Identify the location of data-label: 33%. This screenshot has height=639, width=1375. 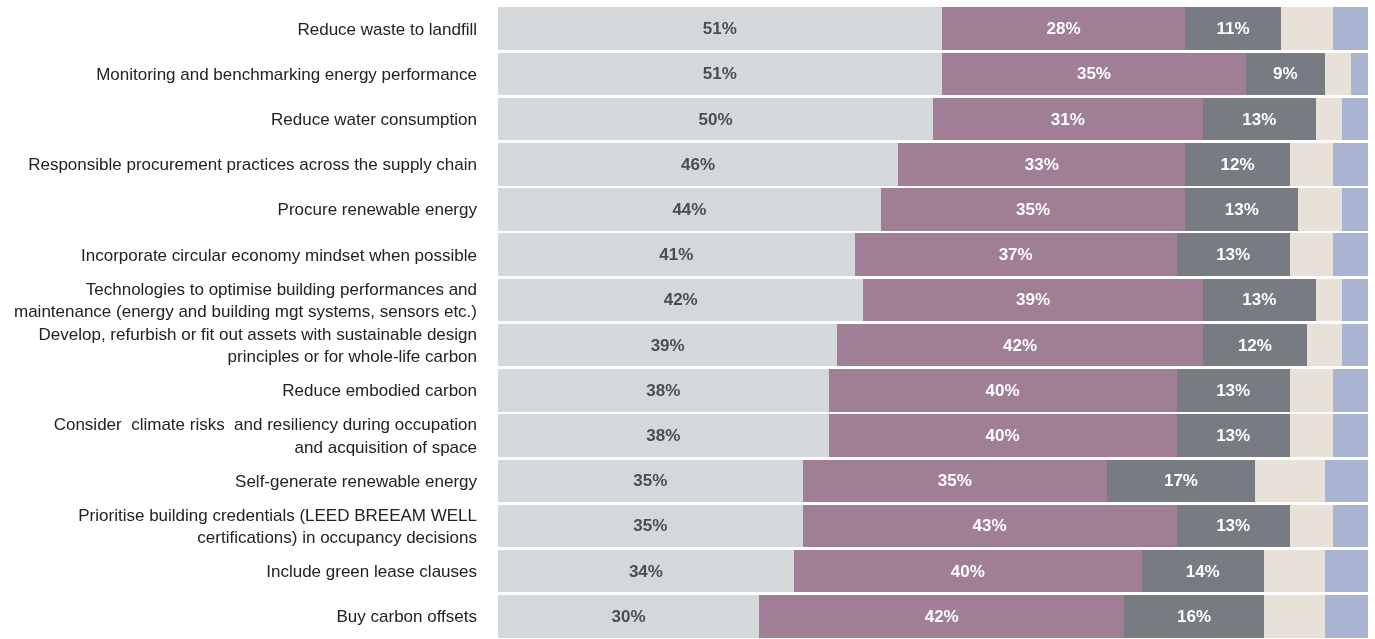
(1041, 164).